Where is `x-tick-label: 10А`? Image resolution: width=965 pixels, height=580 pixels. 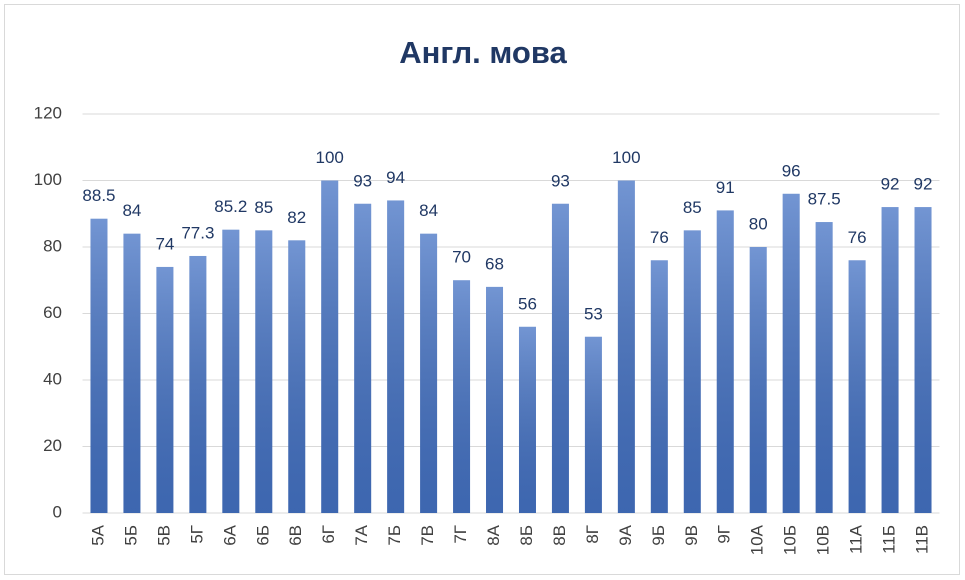
x-tick-label: 10А is located at coordinates (757, 539).